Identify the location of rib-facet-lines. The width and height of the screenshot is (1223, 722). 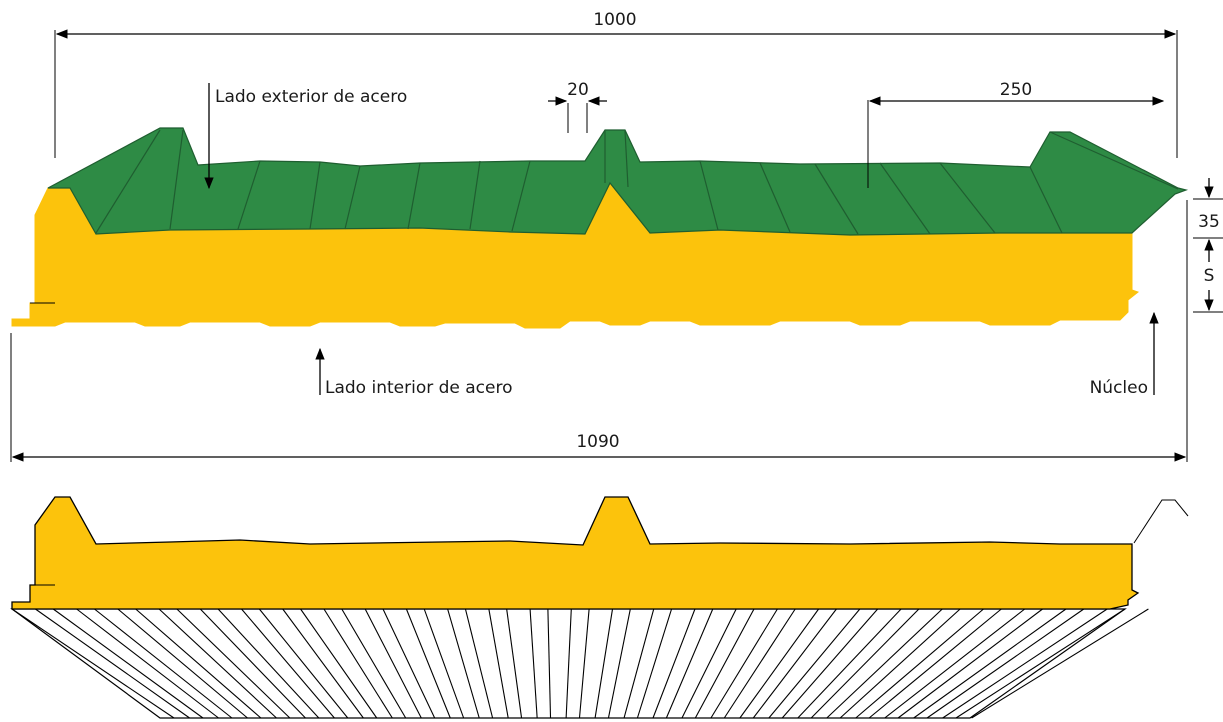
(637, 182).